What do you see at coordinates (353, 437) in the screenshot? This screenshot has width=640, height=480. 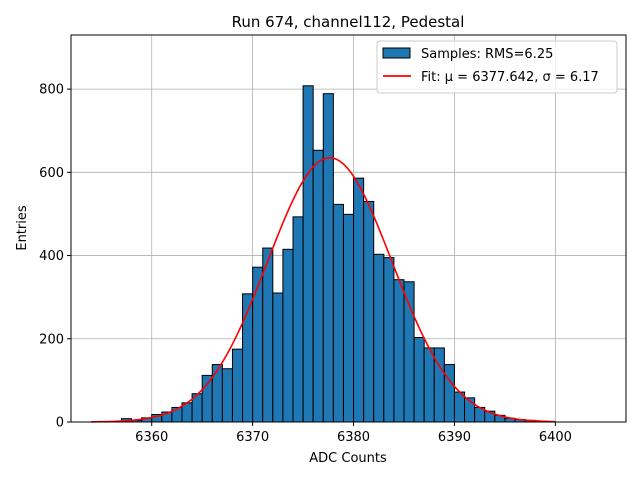 I see `x-tick-label: 6380` at bounding box center [353, 437].